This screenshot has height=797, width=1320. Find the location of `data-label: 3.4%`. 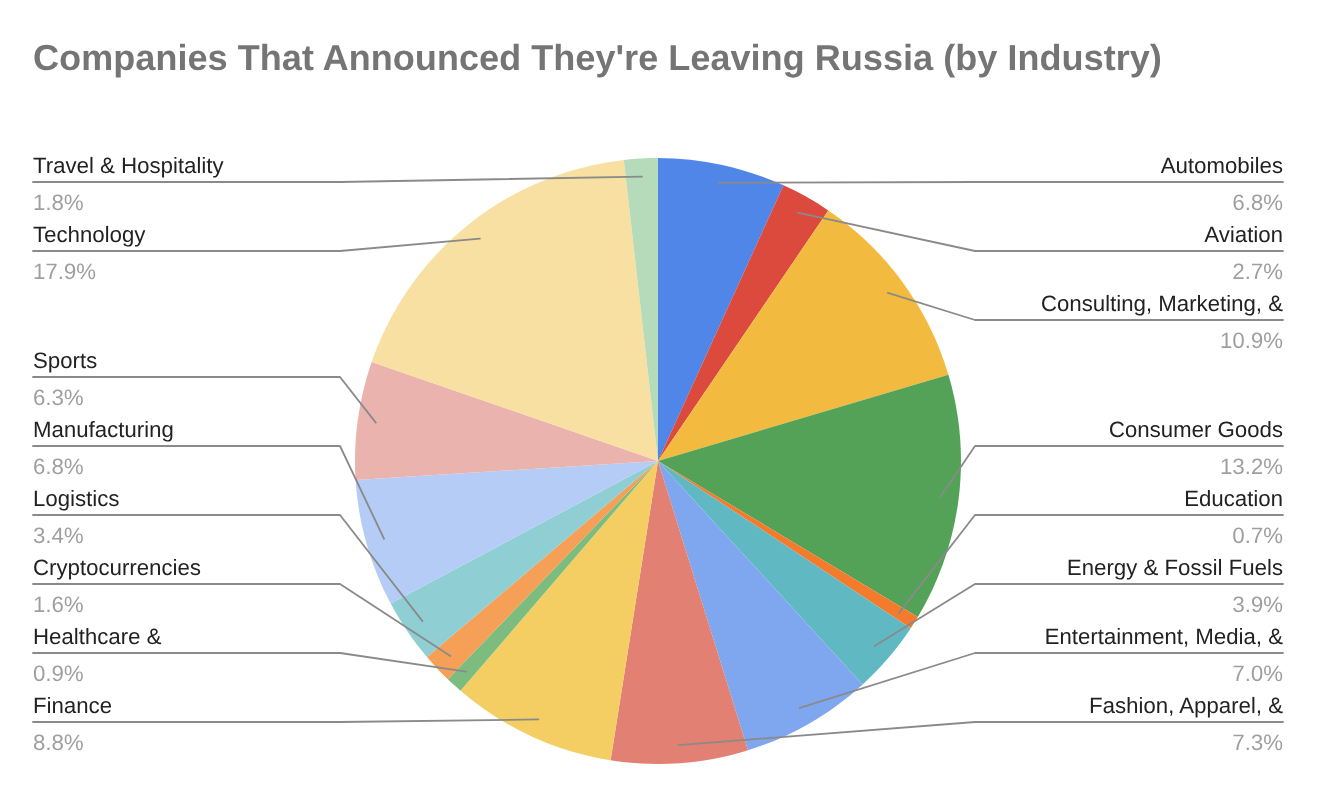

data-label: 3.4% is located at coordinates (58, 535).